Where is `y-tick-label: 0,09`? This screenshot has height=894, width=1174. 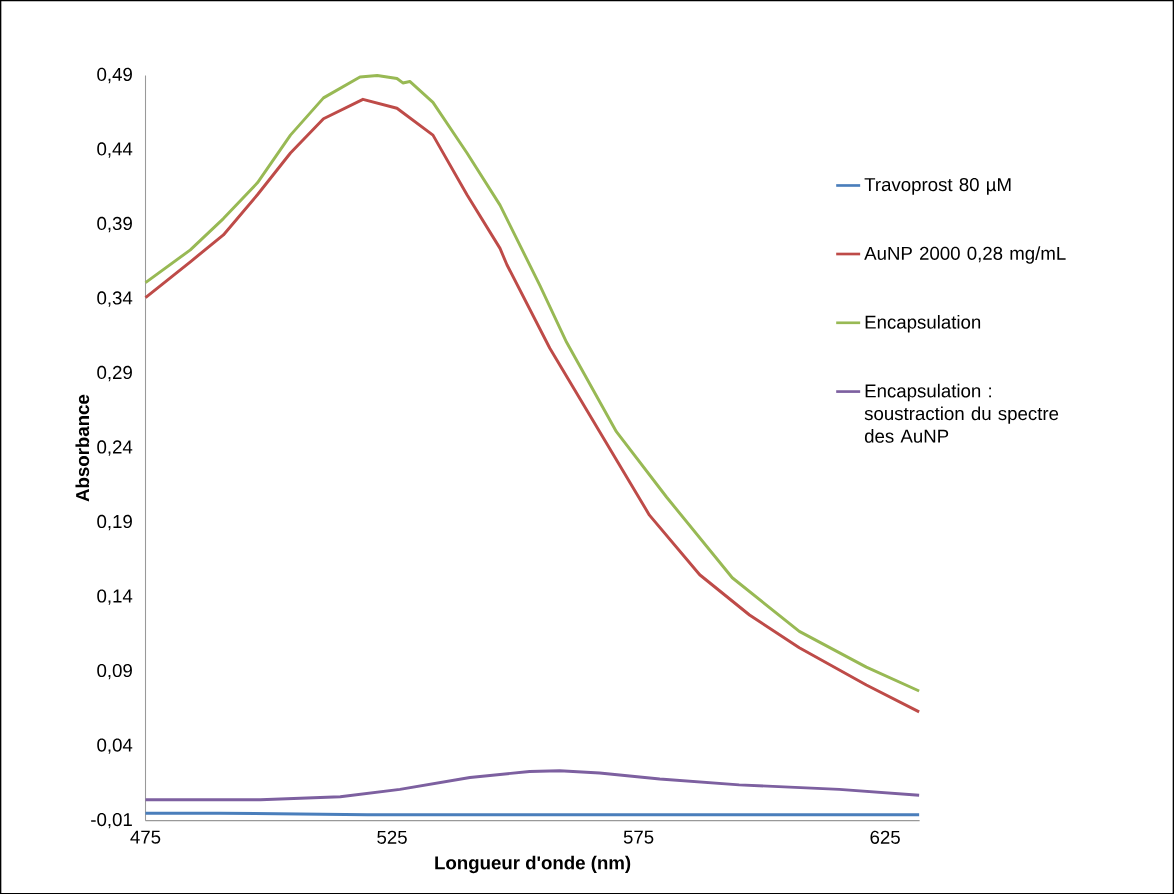
y-tick-label: 0,09 is located at coordinates (114, 671).